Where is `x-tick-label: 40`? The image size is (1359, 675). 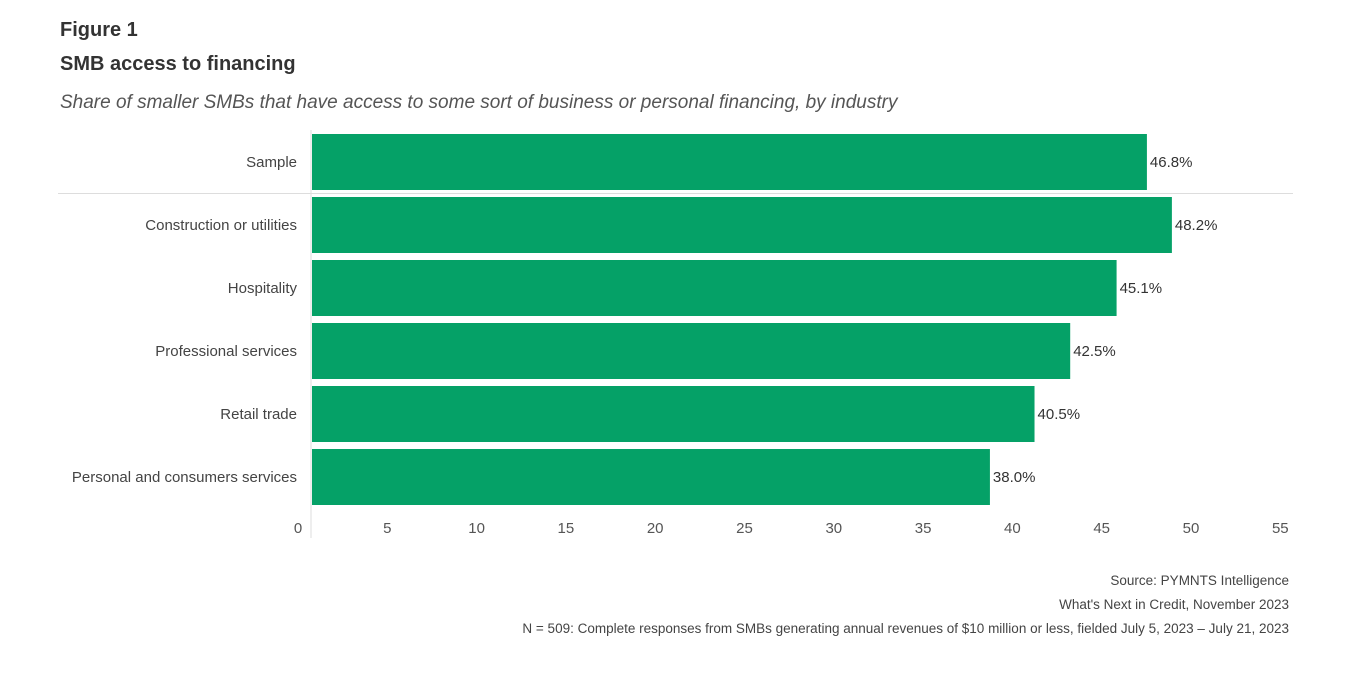
x-tick-label: 40 is located at coordinates (1012, 528).